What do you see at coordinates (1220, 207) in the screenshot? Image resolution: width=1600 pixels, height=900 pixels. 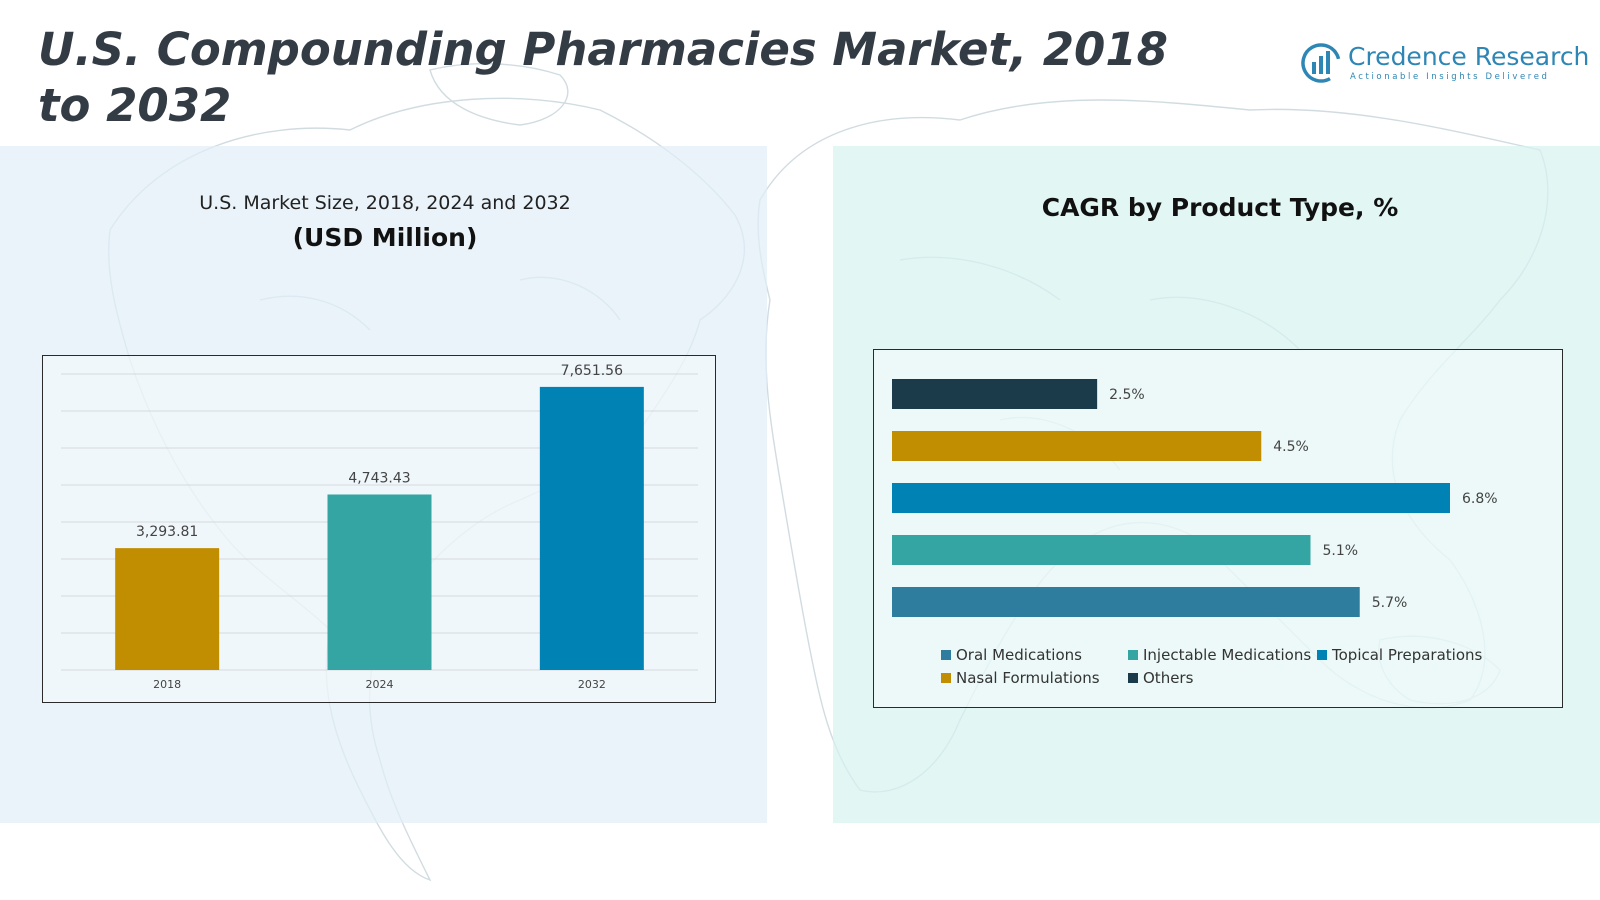 I see `cagr-chart-title: CAGR by Product Type, %` at bounding box center [1220, 207].